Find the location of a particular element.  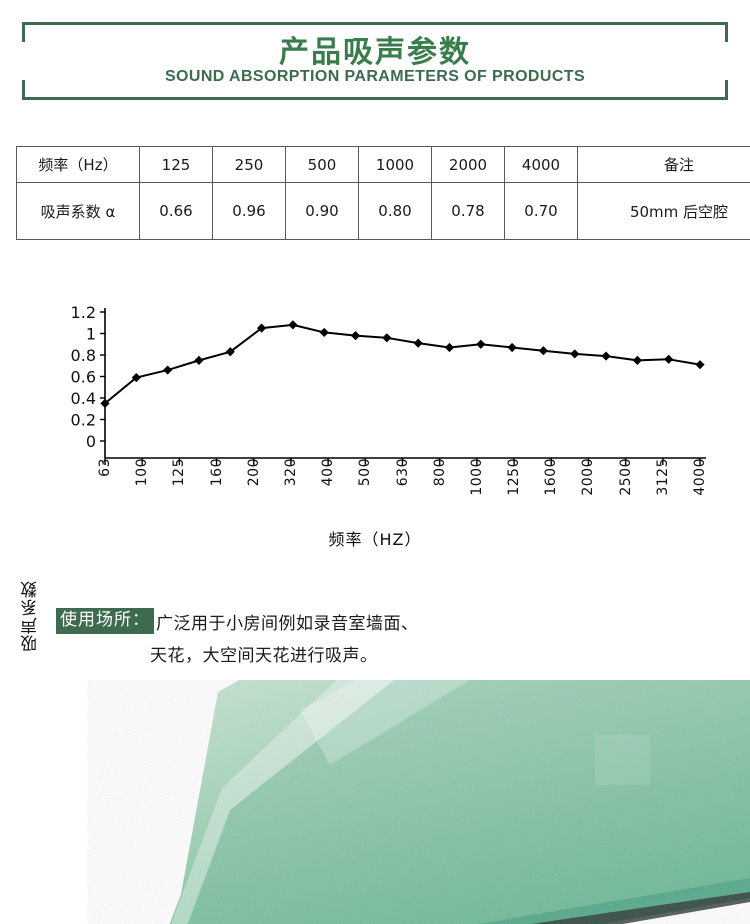

table-cell: 0.90 is located at coordinates (322, 211).